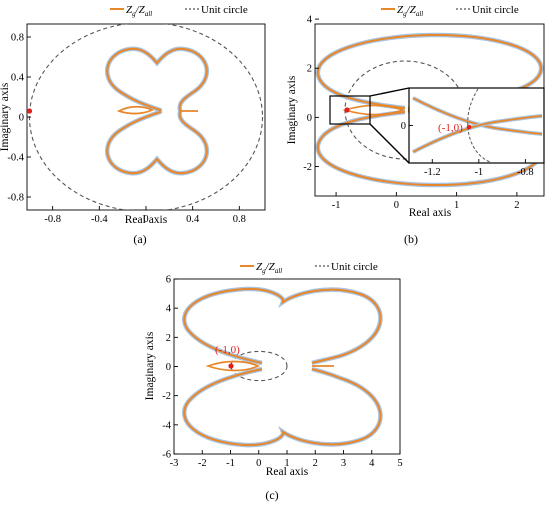  I want to click on nyquist-curve-c, so click(282, 367).